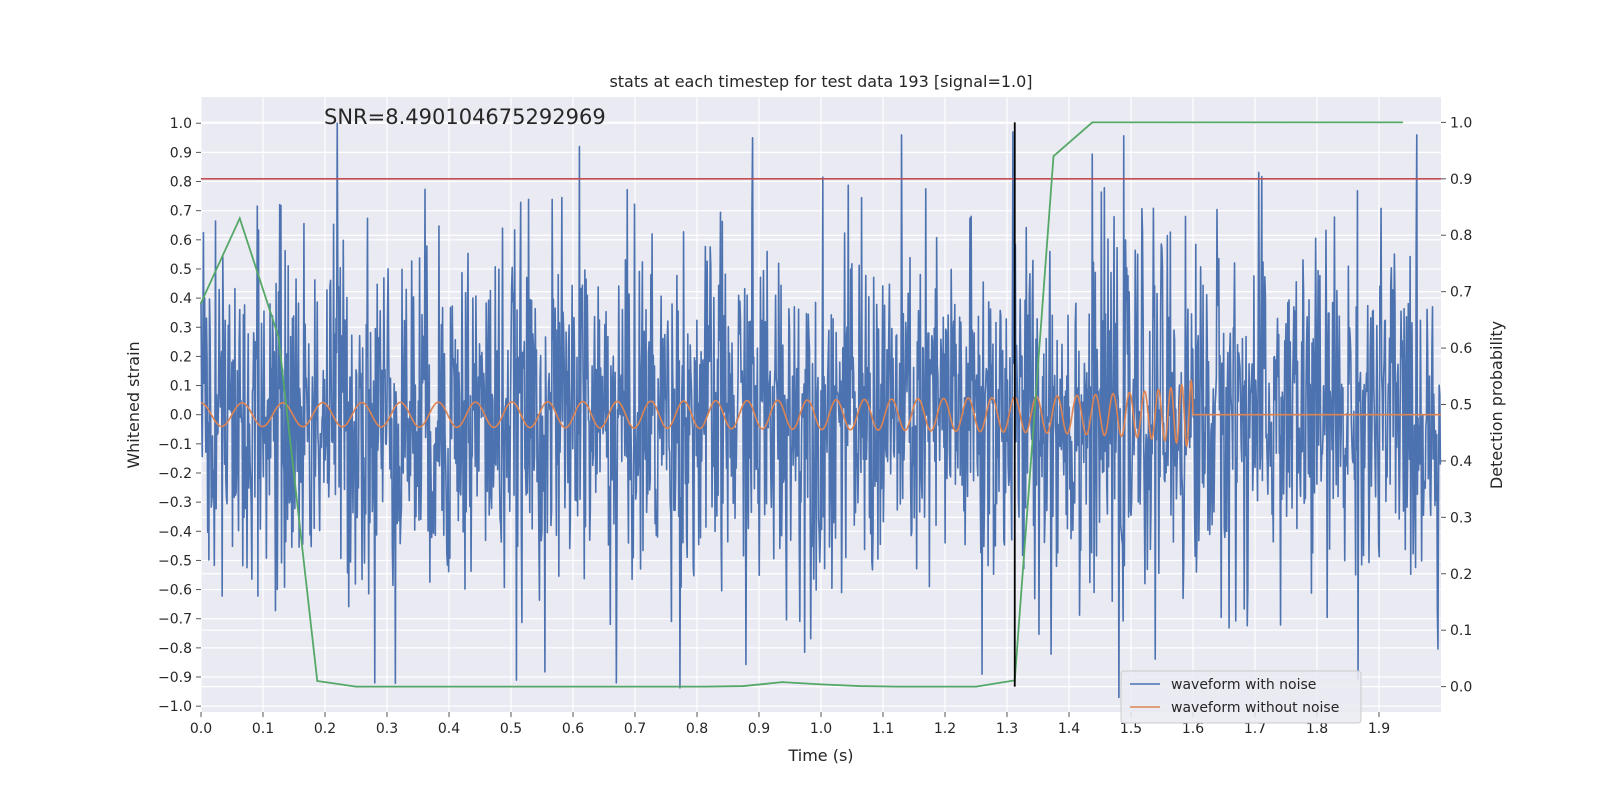  I want to click on x-tick-label: 1.8, so click(1317, 729).